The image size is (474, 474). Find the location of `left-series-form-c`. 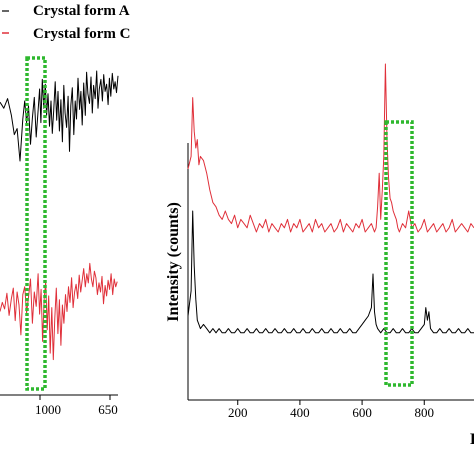

left-series-form-c is located at coordinates (59, 311).